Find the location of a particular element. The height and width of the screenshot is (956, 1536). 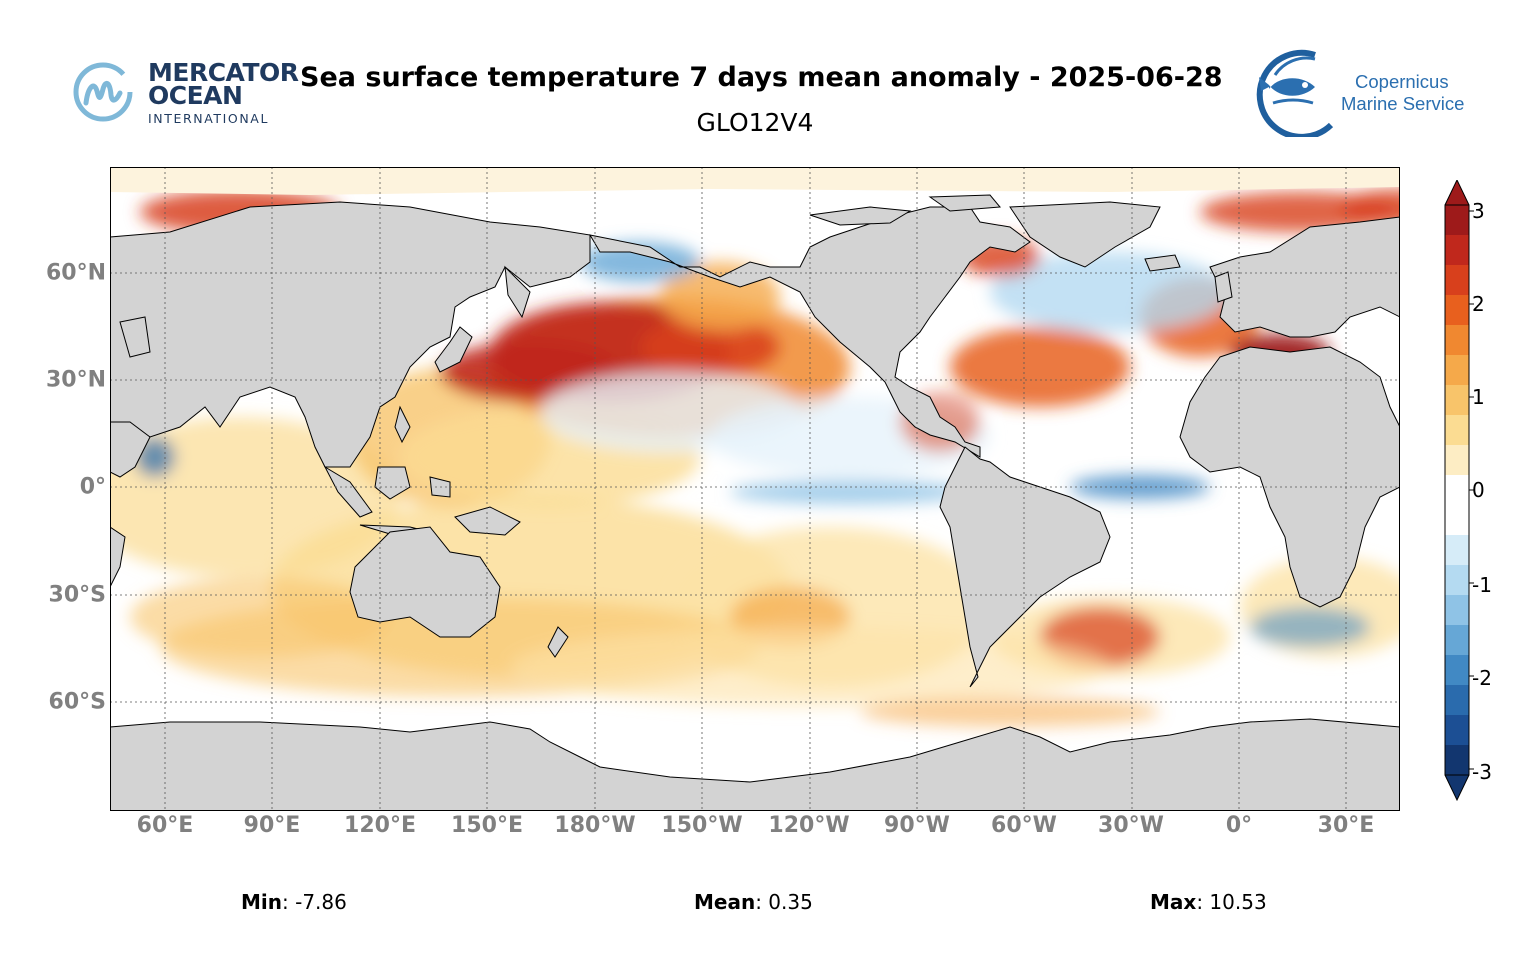

stat-min-label: Min is located at coordinates (261, 902).